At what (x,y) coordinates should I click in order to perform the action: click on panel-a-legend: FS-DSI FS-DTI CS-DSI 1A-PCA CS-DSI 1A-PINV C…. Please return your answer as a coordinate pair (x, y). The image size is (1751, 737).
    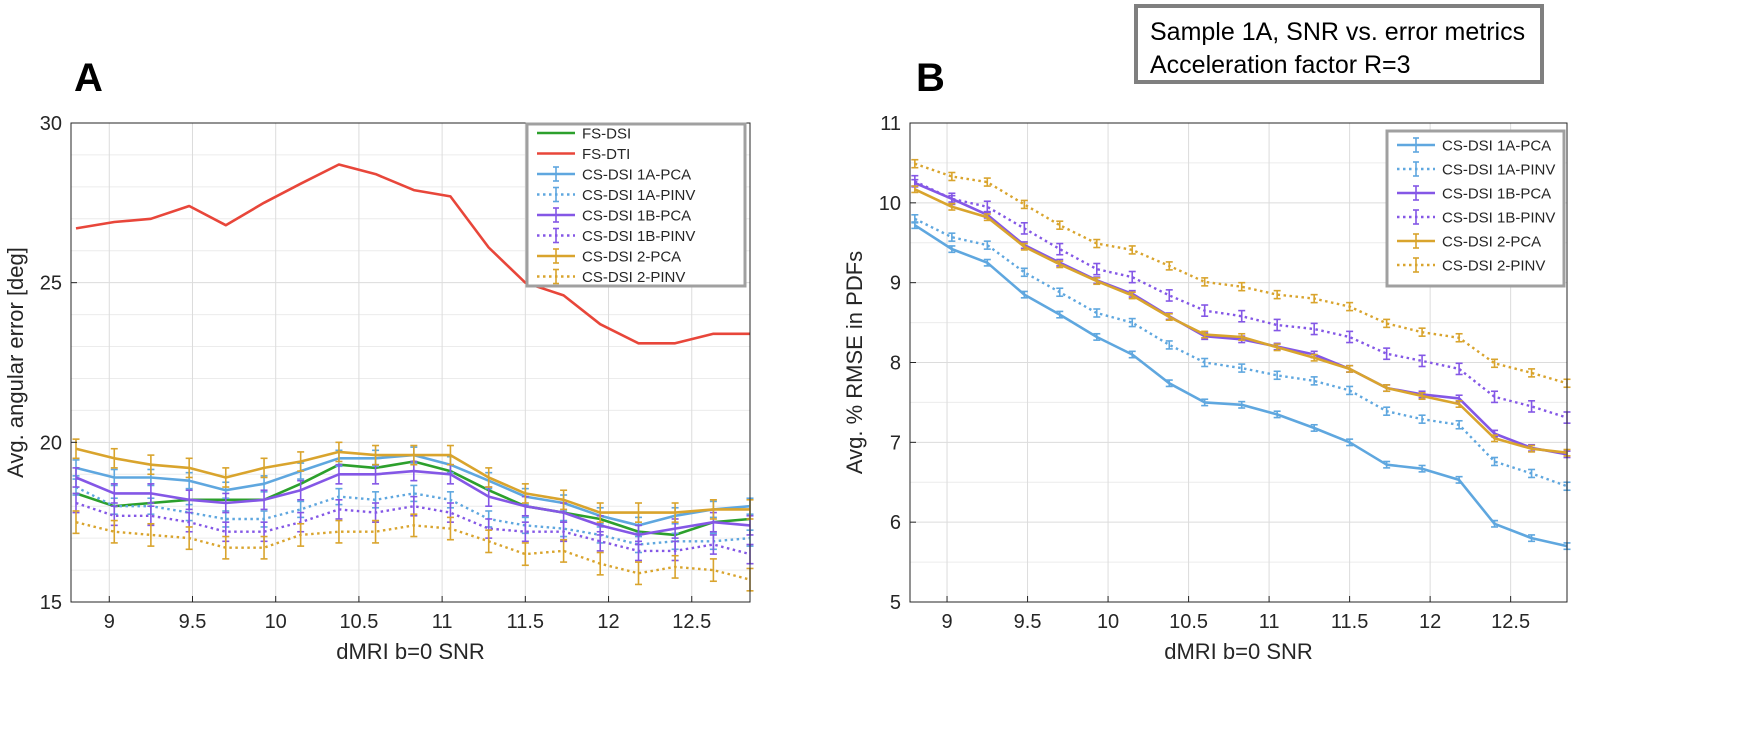
    Looking at the image, I should click on (636, 205).